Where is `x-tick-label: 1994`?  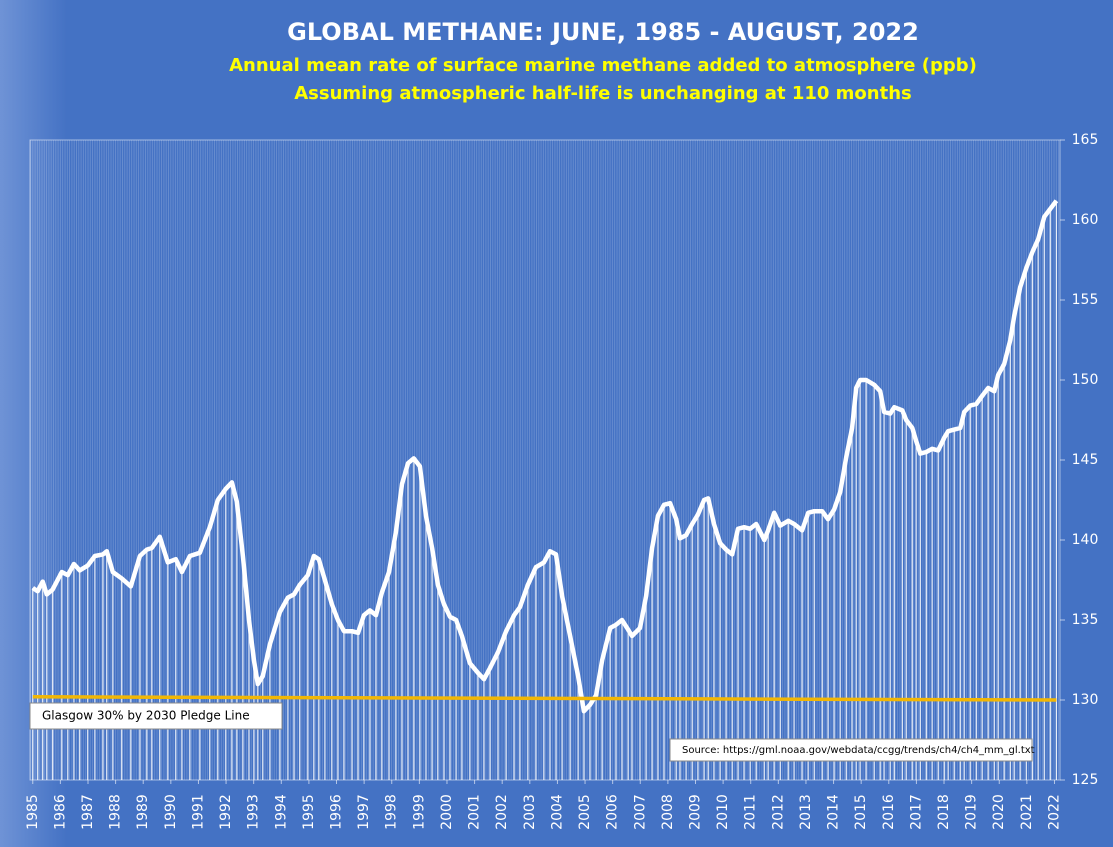
x-tick-label: 1994 is located at coordinates (281, 812).